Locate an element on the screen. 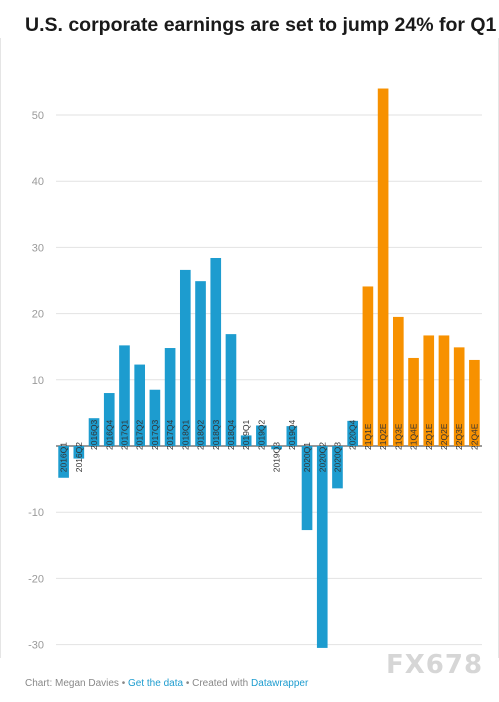 The image size is (499, 702). bar-22Q4E is located at coordinates (474, 402).